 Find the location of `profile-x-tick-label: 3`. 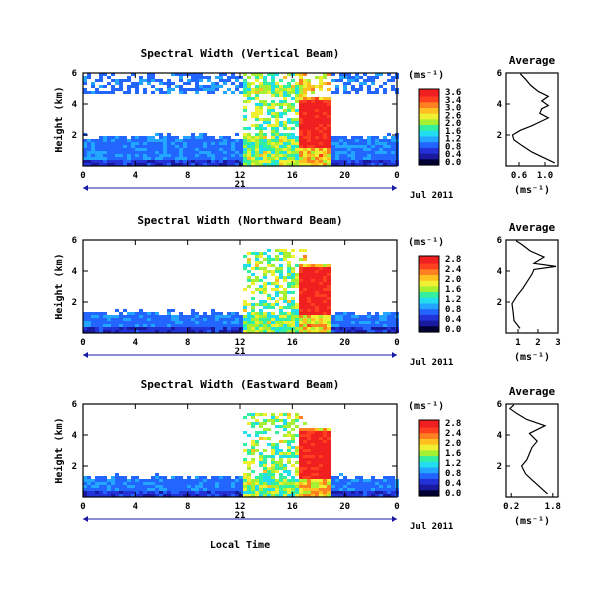

profile-x-tick-label: 3 is located at coordinates (557, 343).